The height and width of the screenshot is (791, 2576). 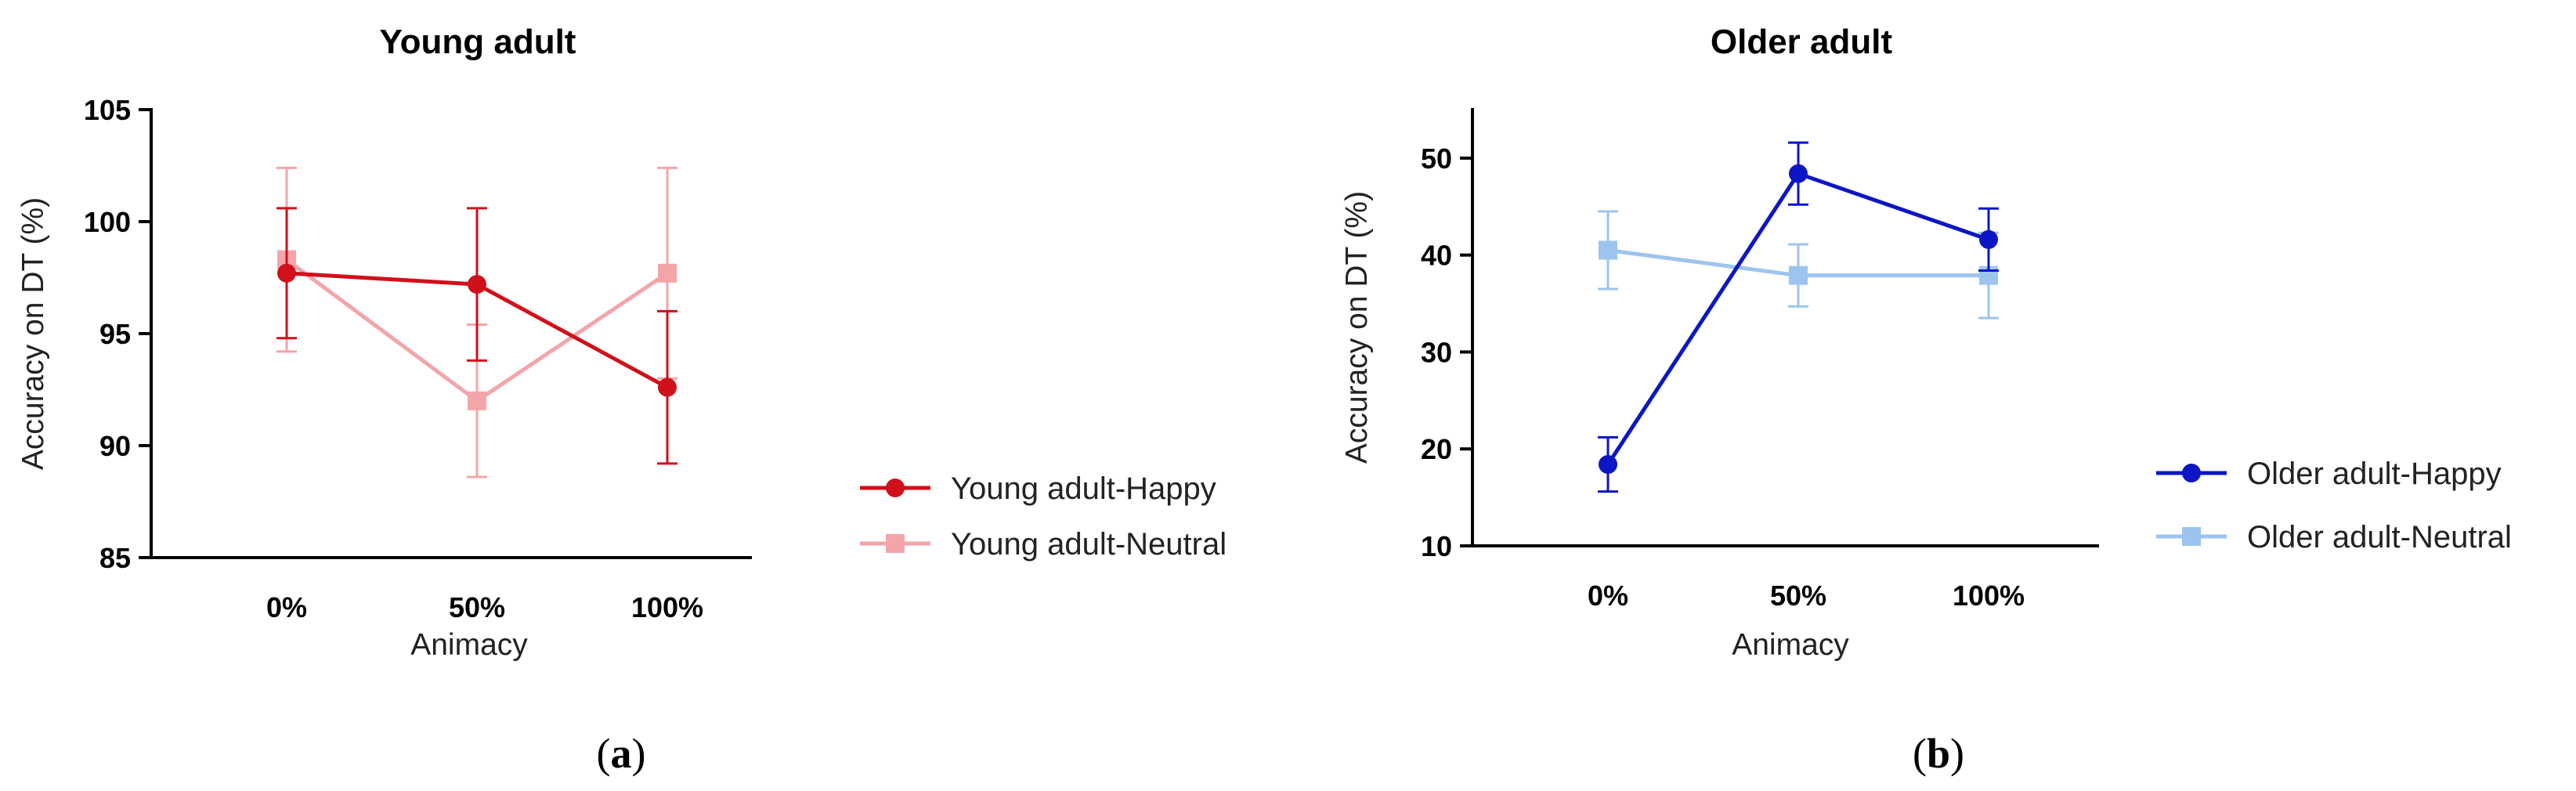 What do you see at coordinates (2374, 474) in the screenshot?
I see `legend-label: Older adult-Happy` at bounding box center [2374, 474].